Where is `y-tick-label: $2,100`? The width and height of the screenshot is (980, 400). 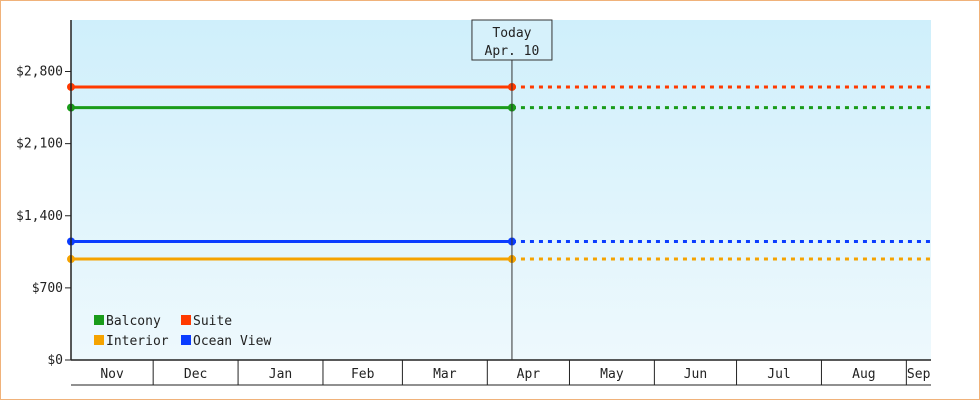
y-tick-label: $2,100 is located at coordinates (39, 144).